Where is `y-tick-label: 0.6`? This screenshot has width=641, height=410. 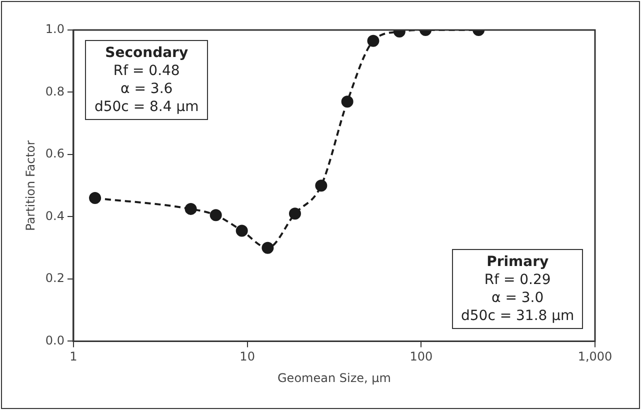
y-tick-label: 0.6 is located at coordinates (54, 153).